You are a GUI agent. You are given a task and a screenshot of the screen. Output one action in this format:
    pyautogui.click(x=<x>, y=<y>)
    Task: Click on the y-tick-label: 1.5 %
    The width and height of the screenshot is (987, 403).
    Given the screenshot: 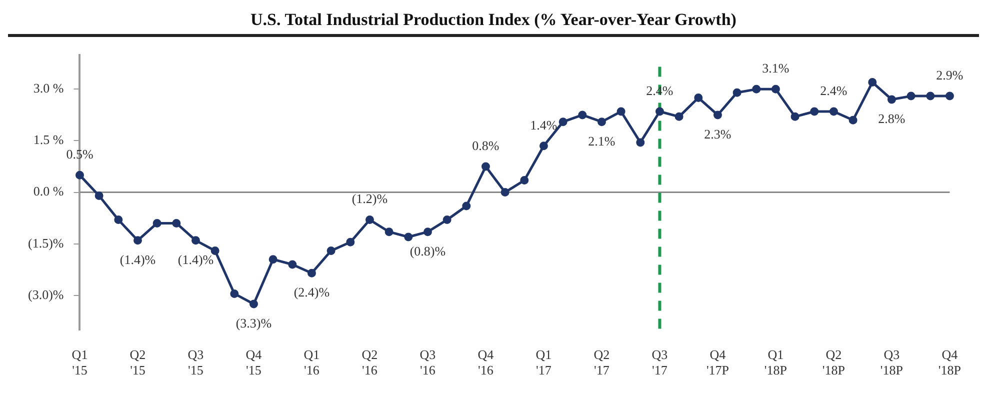 What is the action you would take?
    pyautogui.click(x=48, y=140)
    